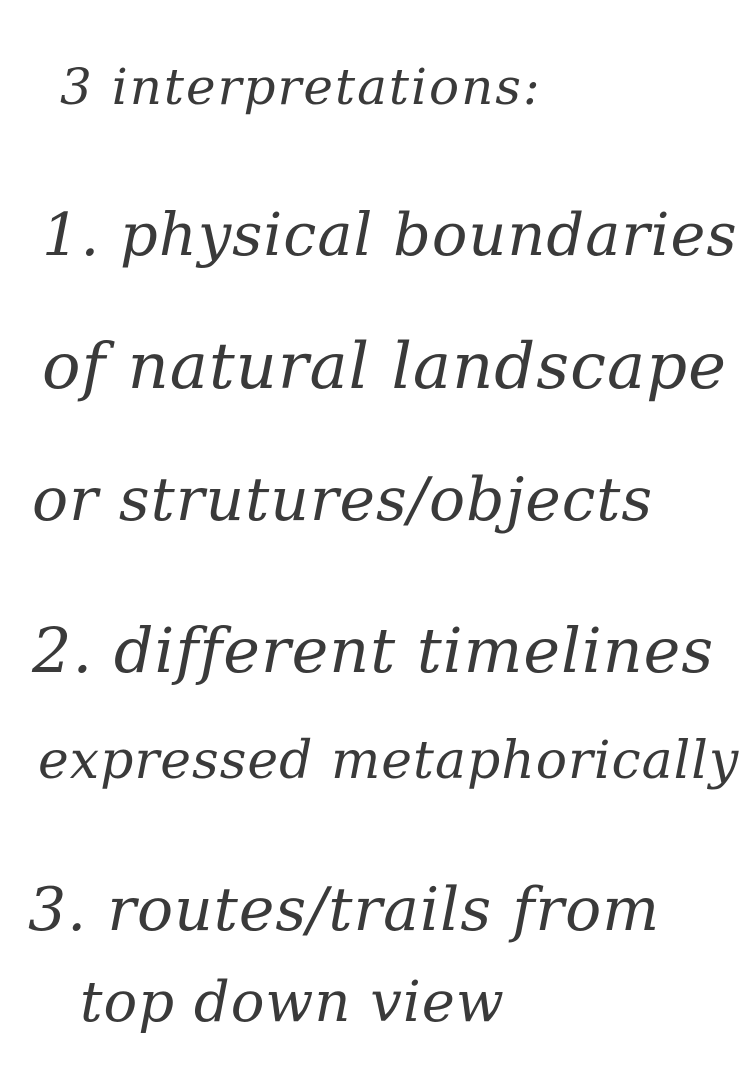  I want to click on note-line-1c: or strutures/objects, so click(343, 500).